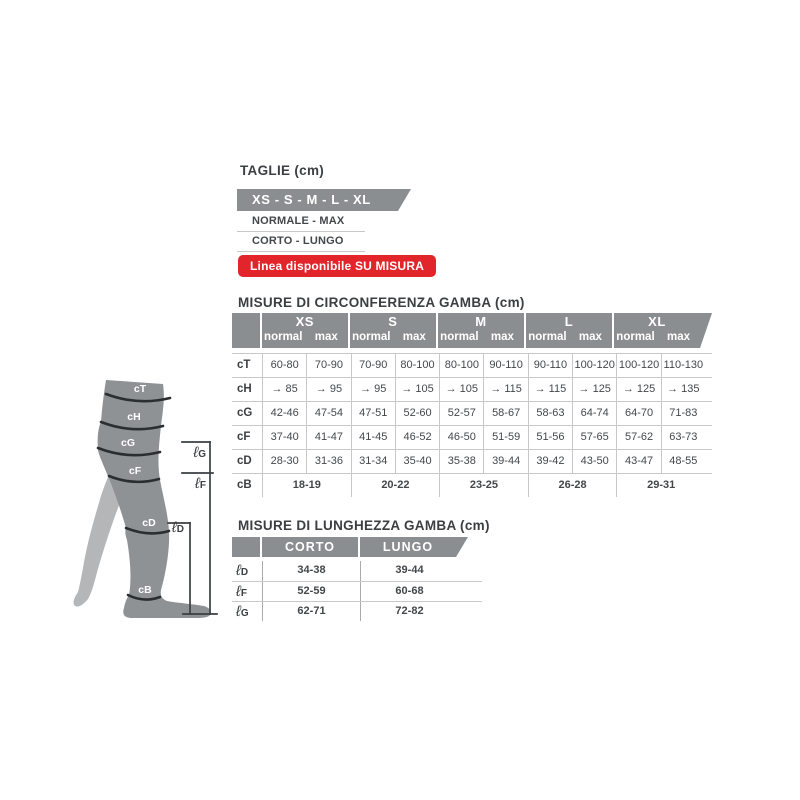 The height and width of the screenshot is (800, 800). Describe the element at coordinates (372, 437) in the screenshot. I see `table-cell: 41-45` at that location.